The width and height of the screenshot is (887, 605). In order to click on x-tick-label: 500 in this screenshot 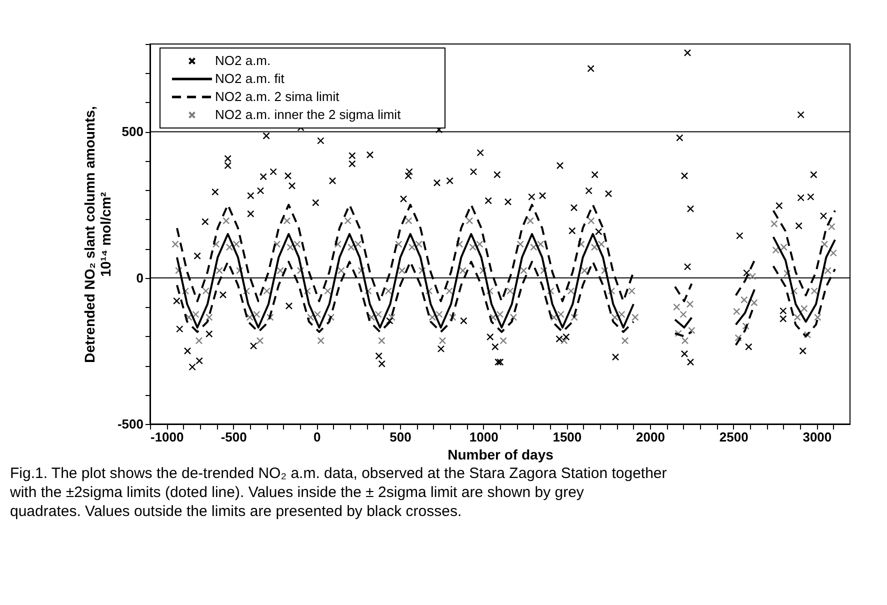, I will do `click(401, 437)`.